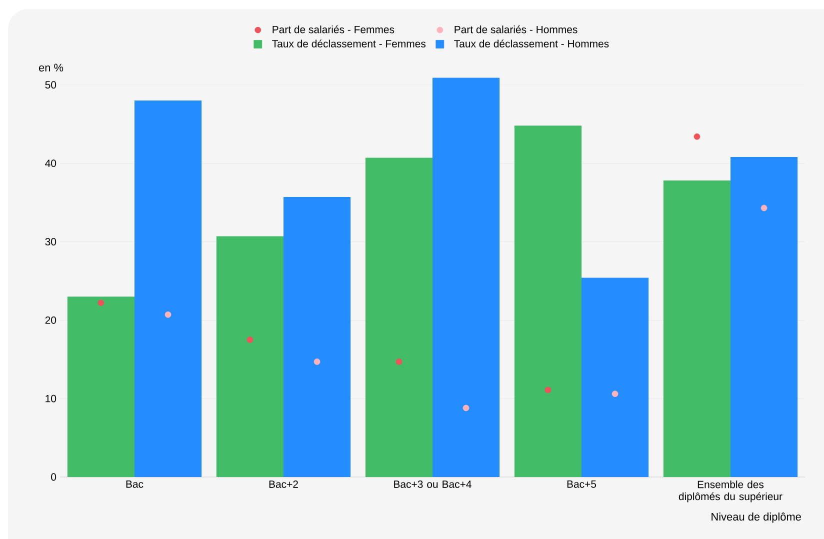  I want to click on legend-label: Taux de déclassement - Femmes, so click(349, 44).